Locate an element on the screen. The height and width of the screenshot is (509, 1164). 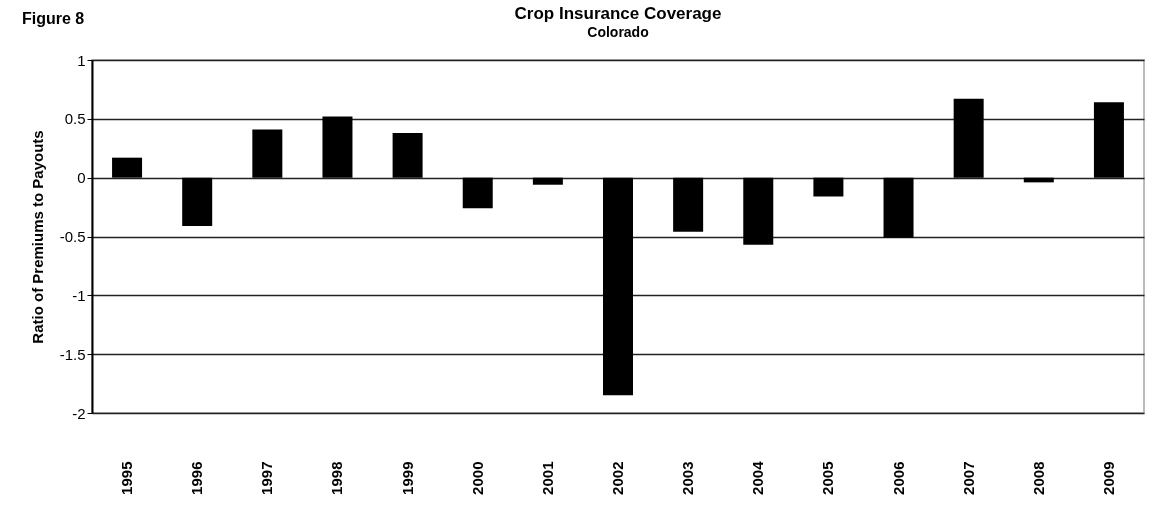
x-tick-label: 1998 is located at coordinates (337, 478).